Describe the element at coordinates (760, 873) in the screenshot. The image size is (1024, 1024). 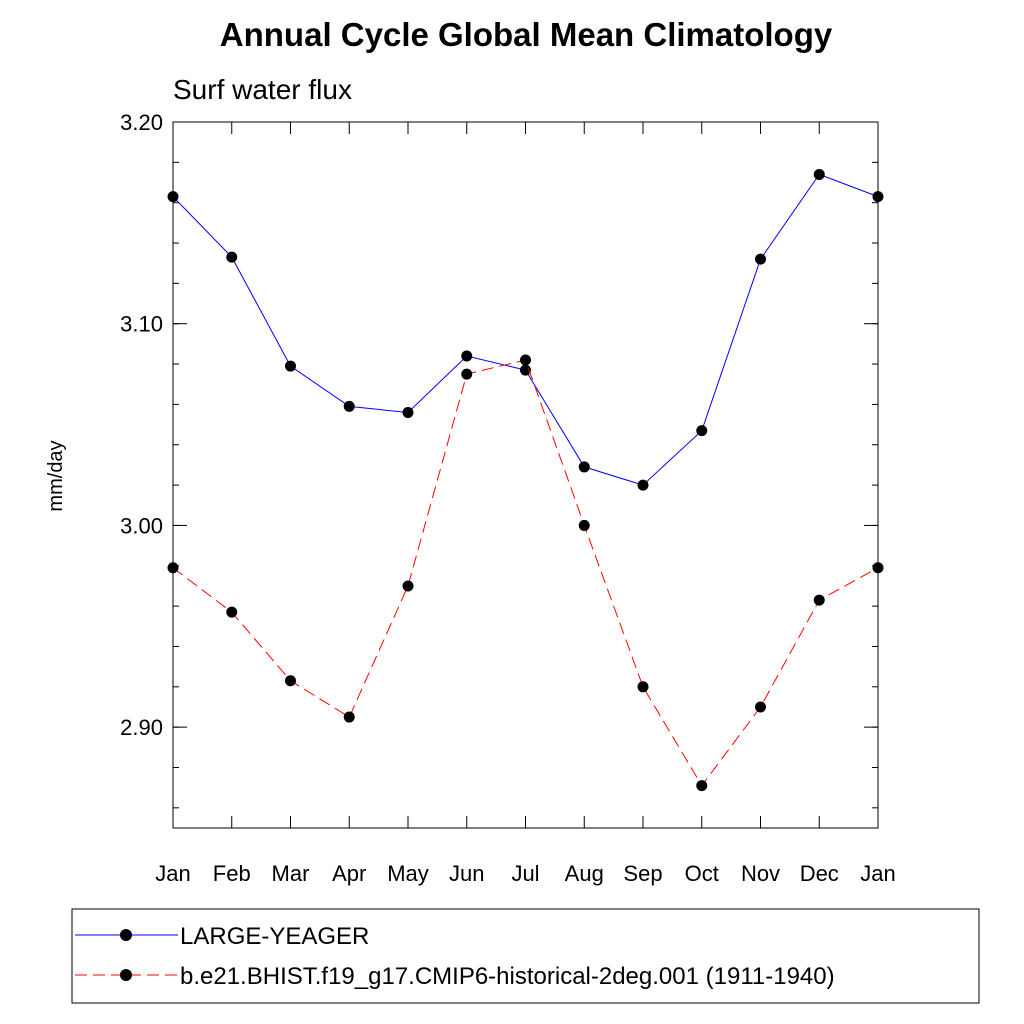
I see `x-tick-label: Nov` at that location.